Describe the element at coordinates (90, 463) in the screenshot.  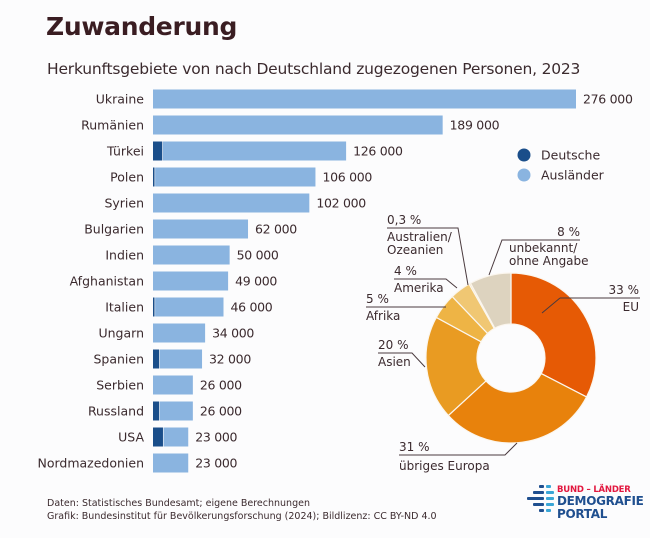
I see `category-label: Nordmazedonien` at that location.